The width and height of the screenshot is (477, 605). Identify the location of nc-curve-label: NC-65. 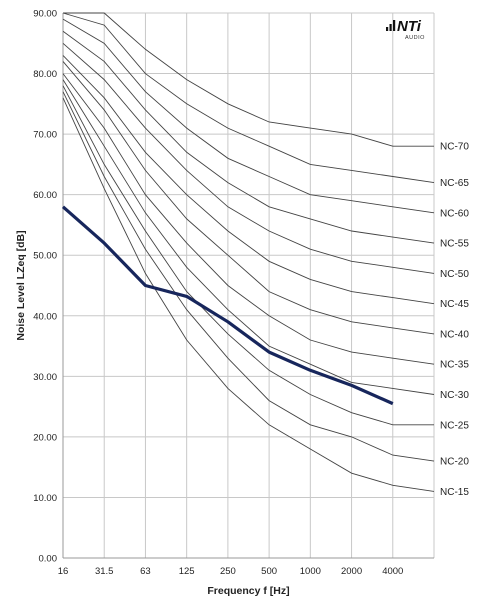
(454, 183).